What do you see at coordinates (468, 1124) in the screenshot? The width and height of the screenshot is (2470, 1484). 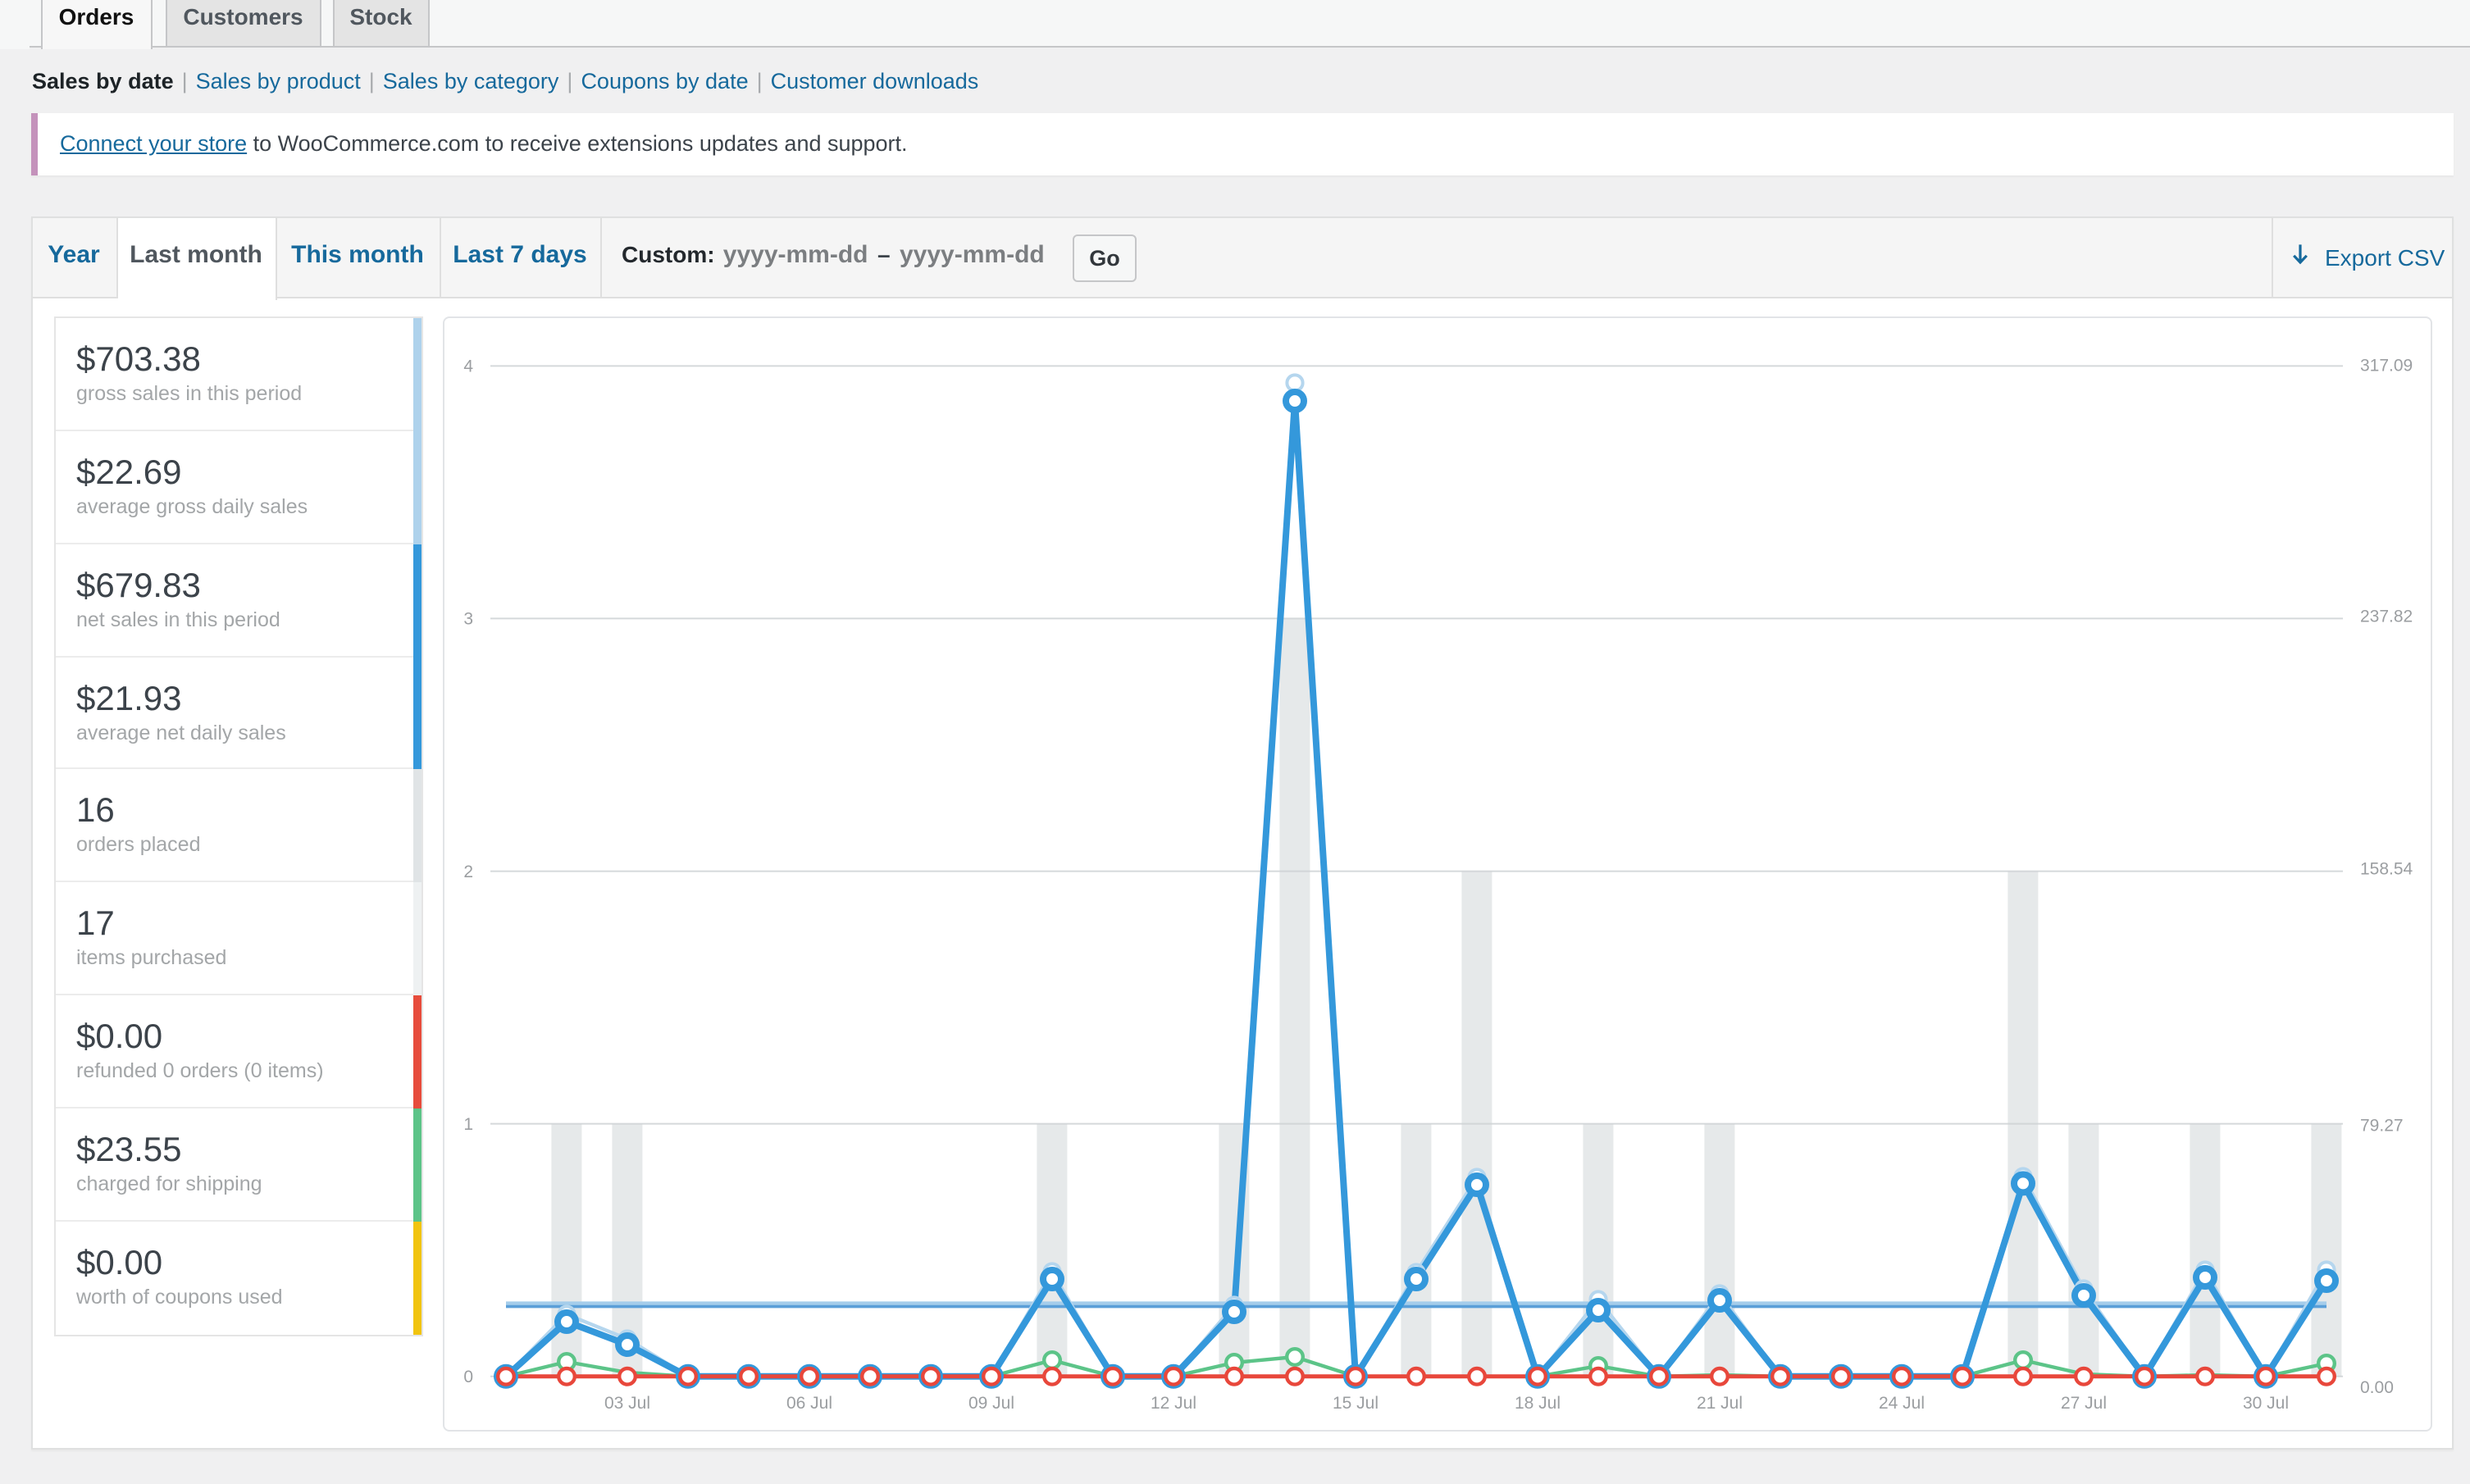 I see `svg-text: 1` at bounding box center [468, 1124].